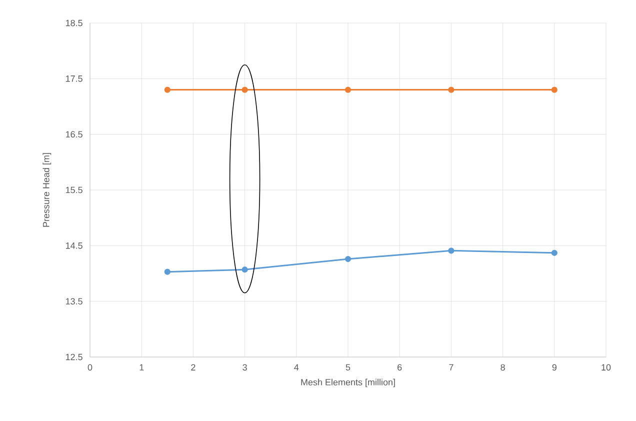 The image size is (636, 421). Describe the element at coordinates (348, 383) in the screenshot. I see `x-axis-title: Mesh Elements [million]` at that location.